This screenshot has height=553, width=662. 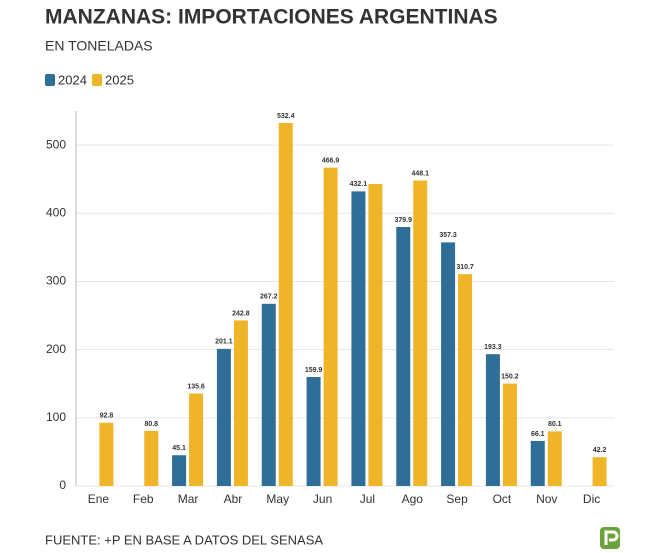 What do you see at coordinates (143, 499) in the screenshot?
I see `x-tick-label: Feb` at bounding box center [143, 499].